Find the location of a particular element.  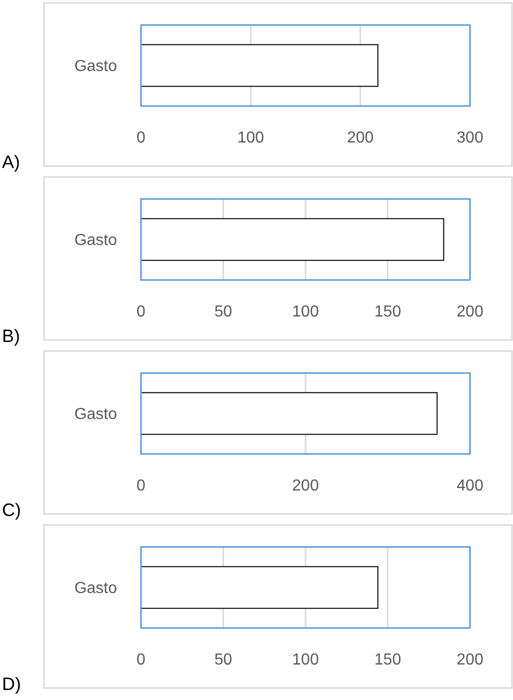

text: C) is located at coordinates (11, 510).